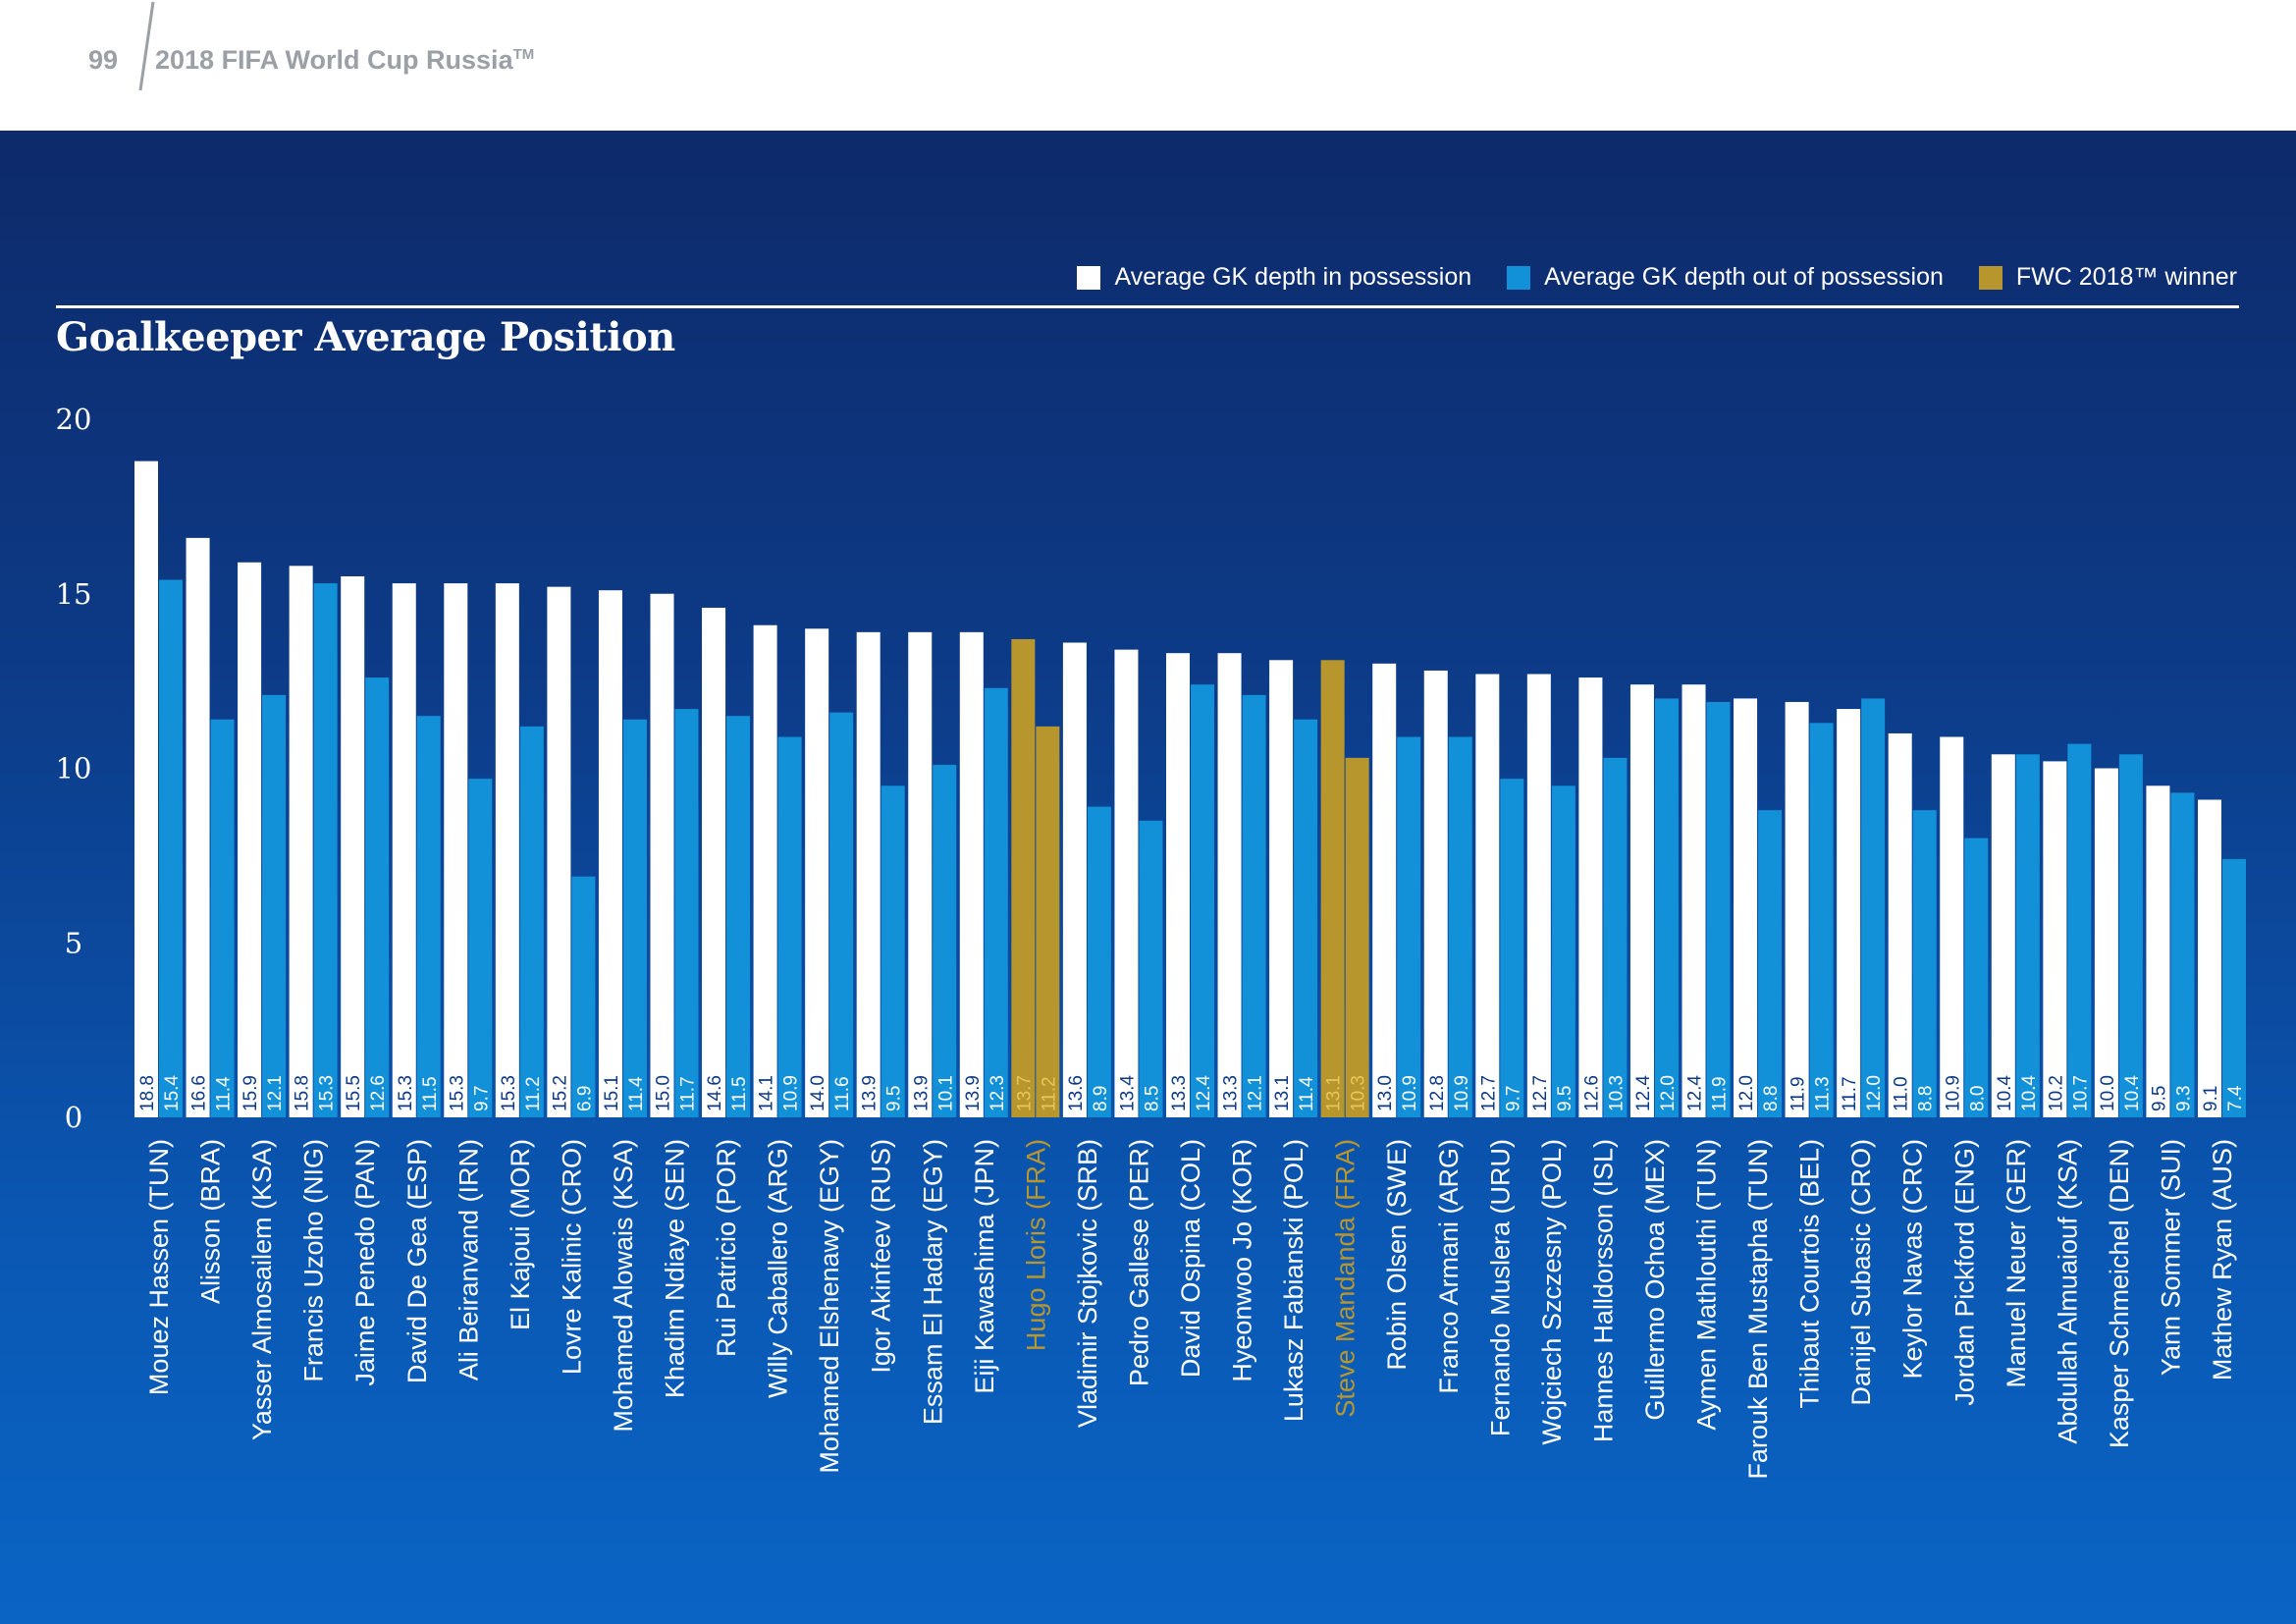 The width and height of the screenshot is (2296, 1624). What do you see at coordinates (251, 1093) in the screenshot?
I see `value-label-in-possession: 15.9` at bounding box center [251, 1093].